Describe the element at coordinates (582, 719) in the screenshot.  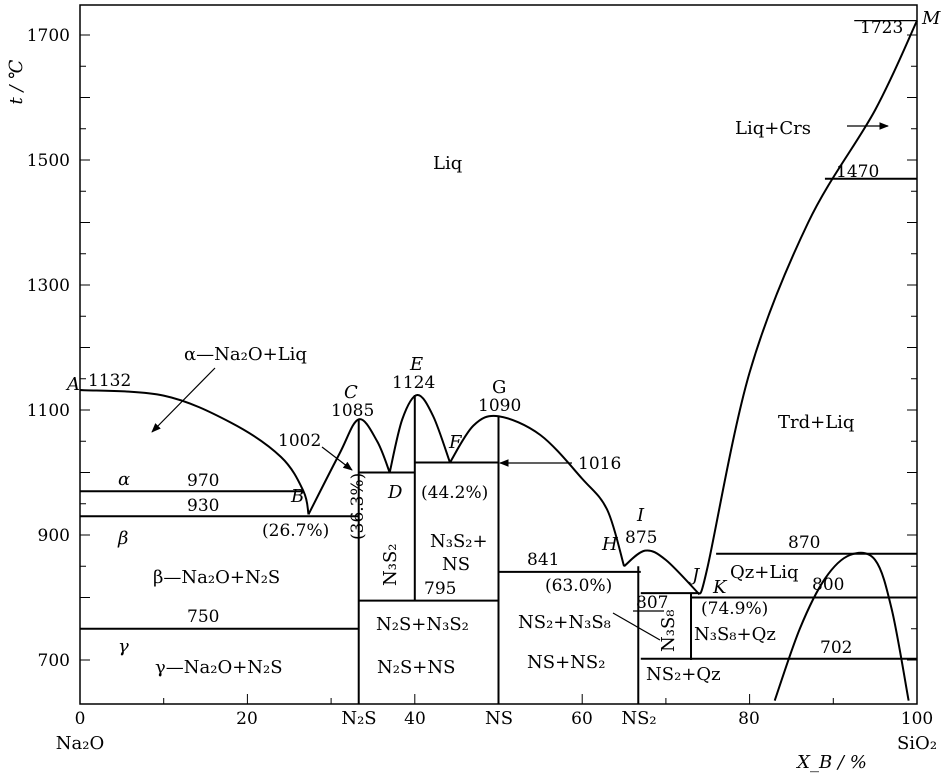
I see `x-tick-label-60: 60` at that location.